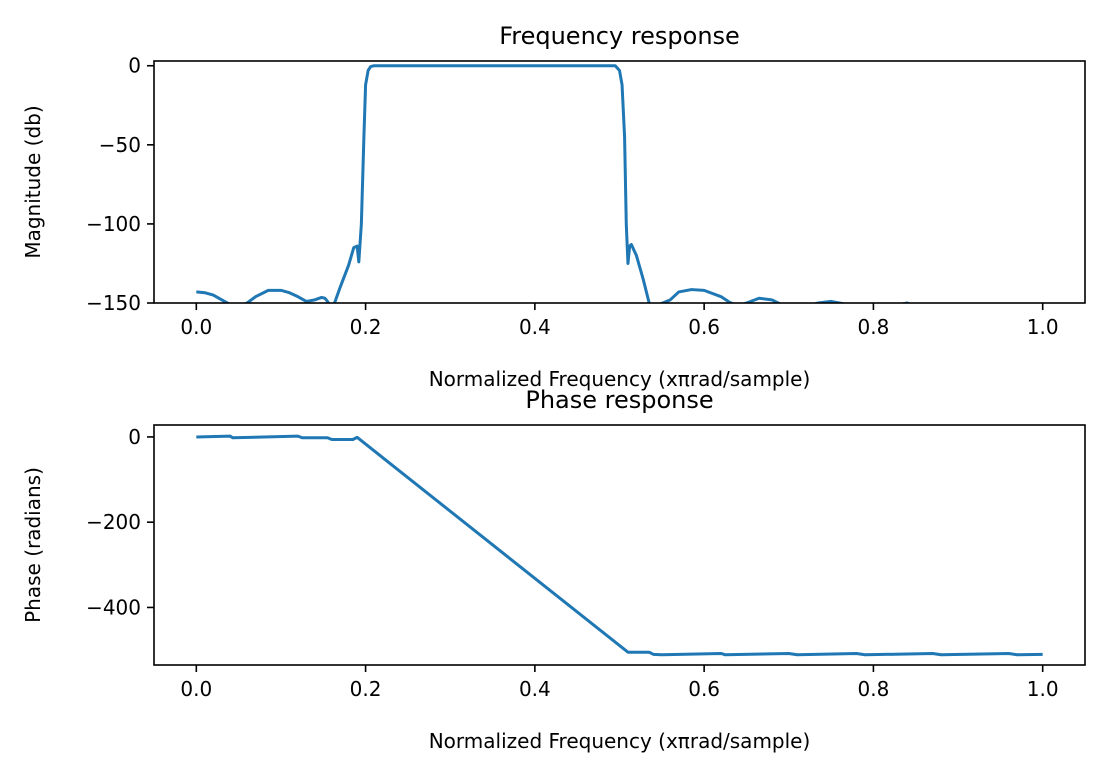 The width and height of the screenshot is (1104, 777). I want to click on chart-title: Frequency response, so click(619, 36).